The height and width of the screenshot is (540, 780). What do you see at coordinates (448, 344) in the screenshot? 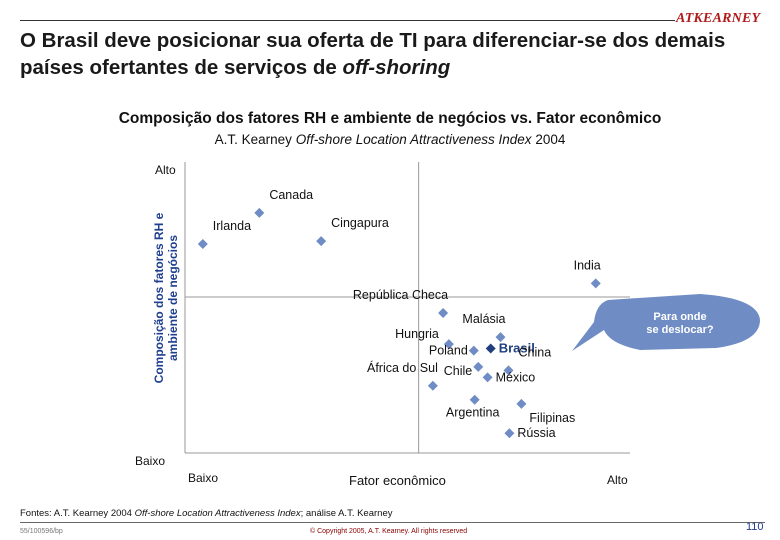
I see `point-hungria` at bounding box center [448, 344].